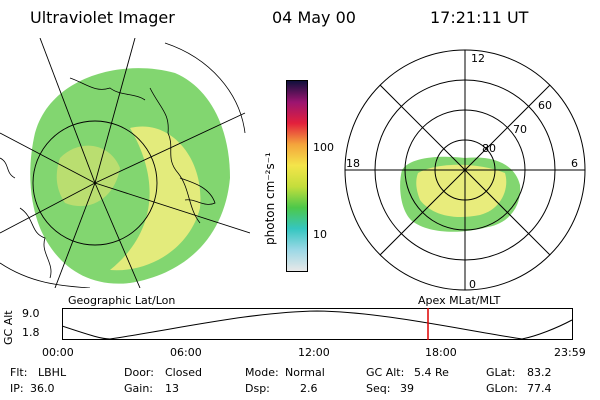 Image resolution: width=600 pixels, height=400 pixels. Describe the element at coordinates (501, 372) in the screenshot. I see `glat-label: GLat:` at that location.